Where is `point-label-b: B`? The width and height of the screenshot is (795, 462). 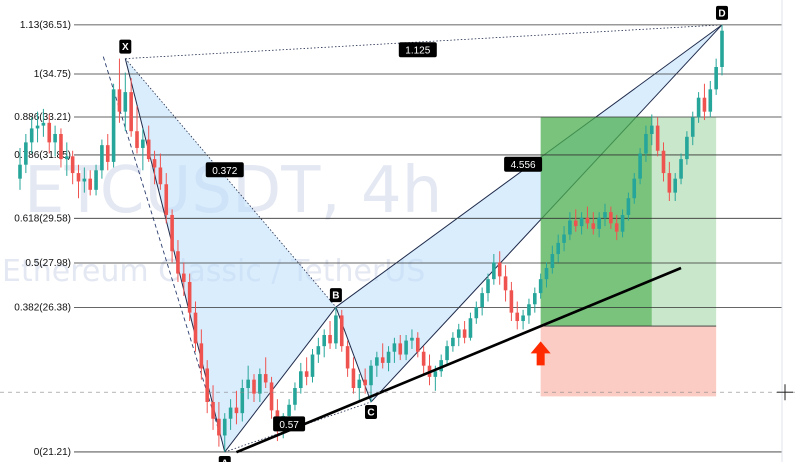
point-label-b: B is located at coordinates (335, 296).